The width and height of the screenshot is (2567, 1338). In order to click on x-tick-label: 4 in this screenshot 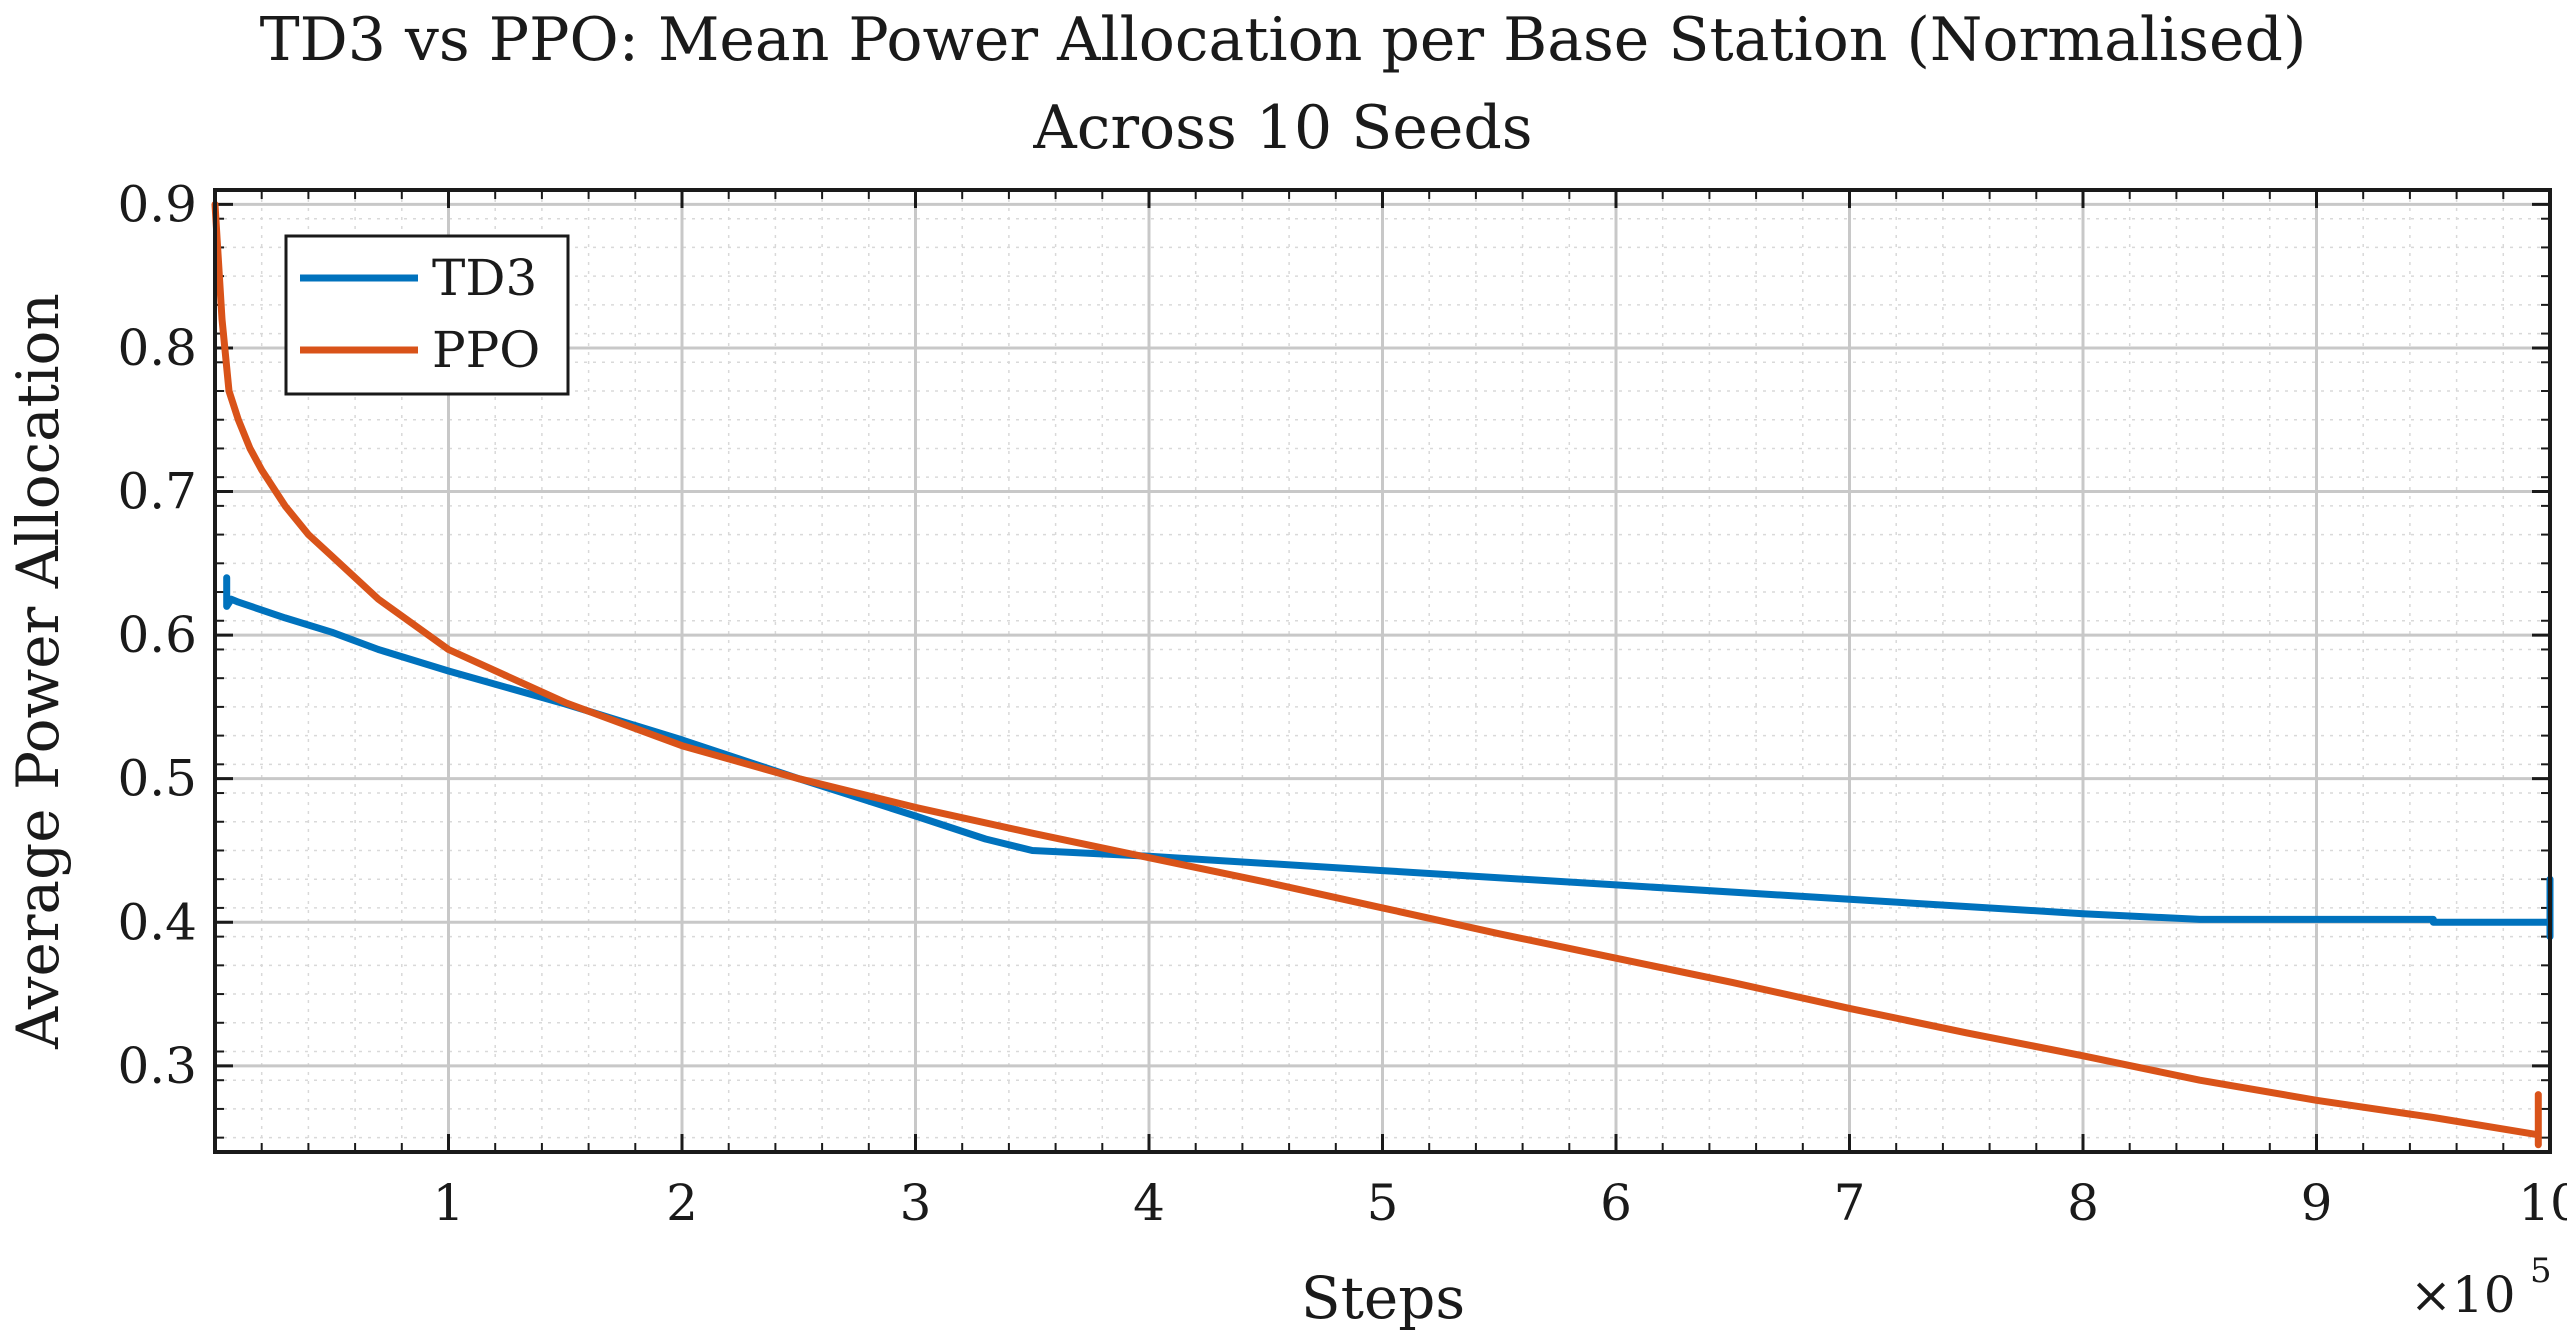, I will do `click(1149, 1203)`.